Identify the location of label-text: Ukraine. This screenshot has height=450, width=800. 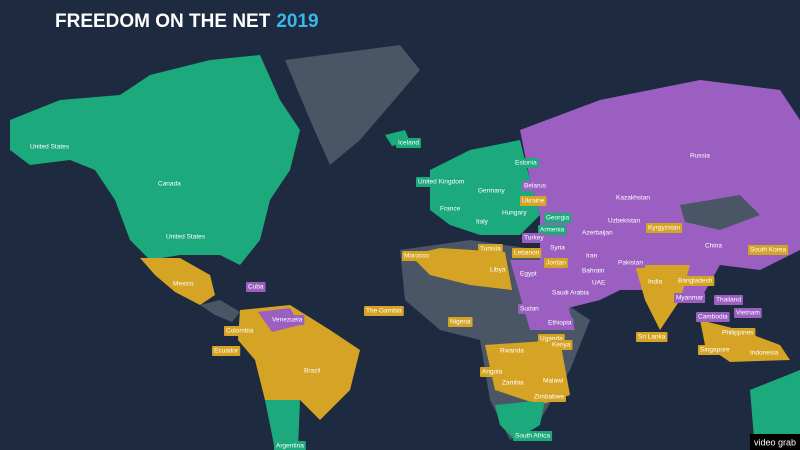
(533, 201).